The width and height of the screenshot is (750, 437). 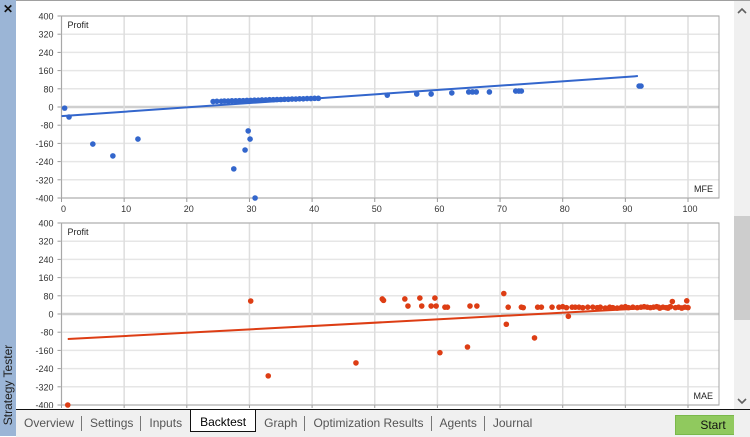 I want to click on tab-settings: Settings, so click(x=112, y=423).